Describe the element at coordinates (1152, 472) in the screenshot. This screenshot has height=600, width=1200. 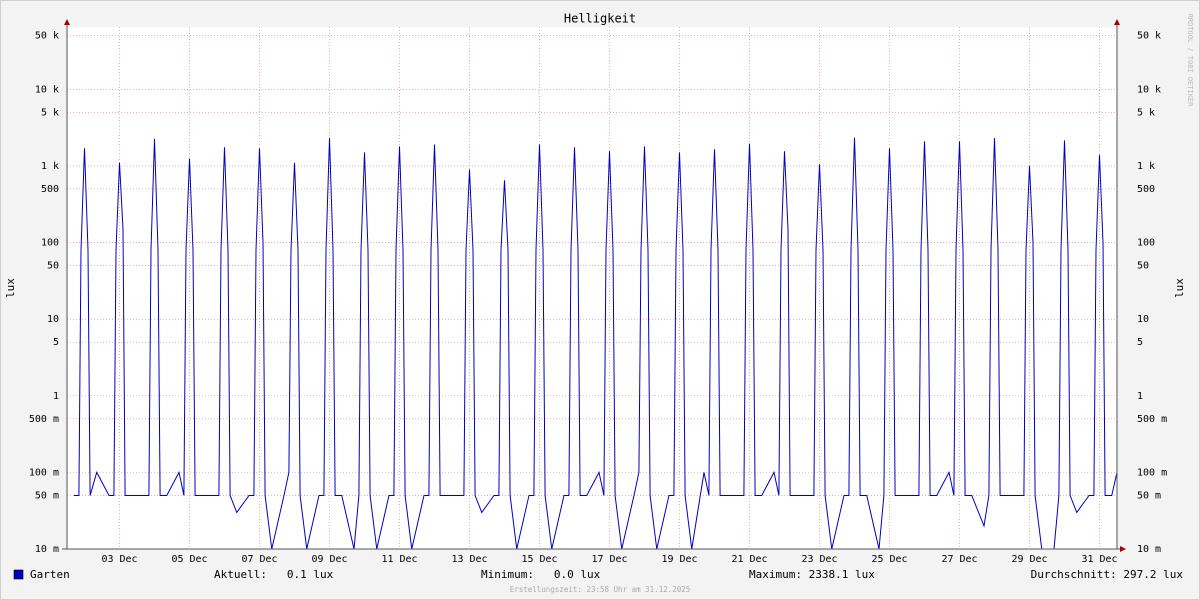
I see `y2-tick-label: 100 m` at that location.